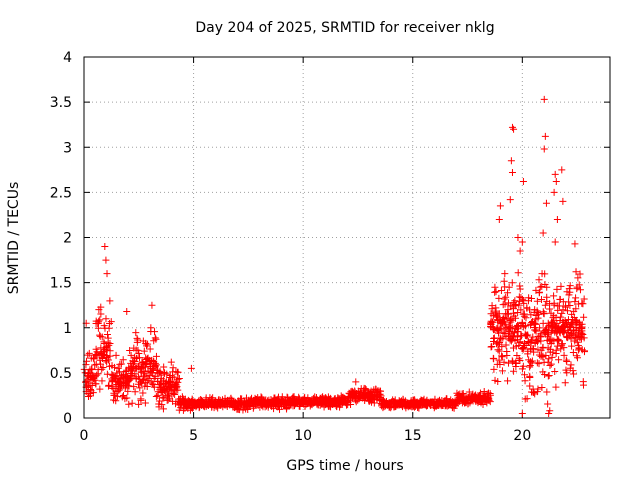 The width and height of the screenshot is (640, 480). What do you see at coordinates (61, 374) in the screenshot?
I see `y-tick-label: 0.5` at bounding box center [61, 374].